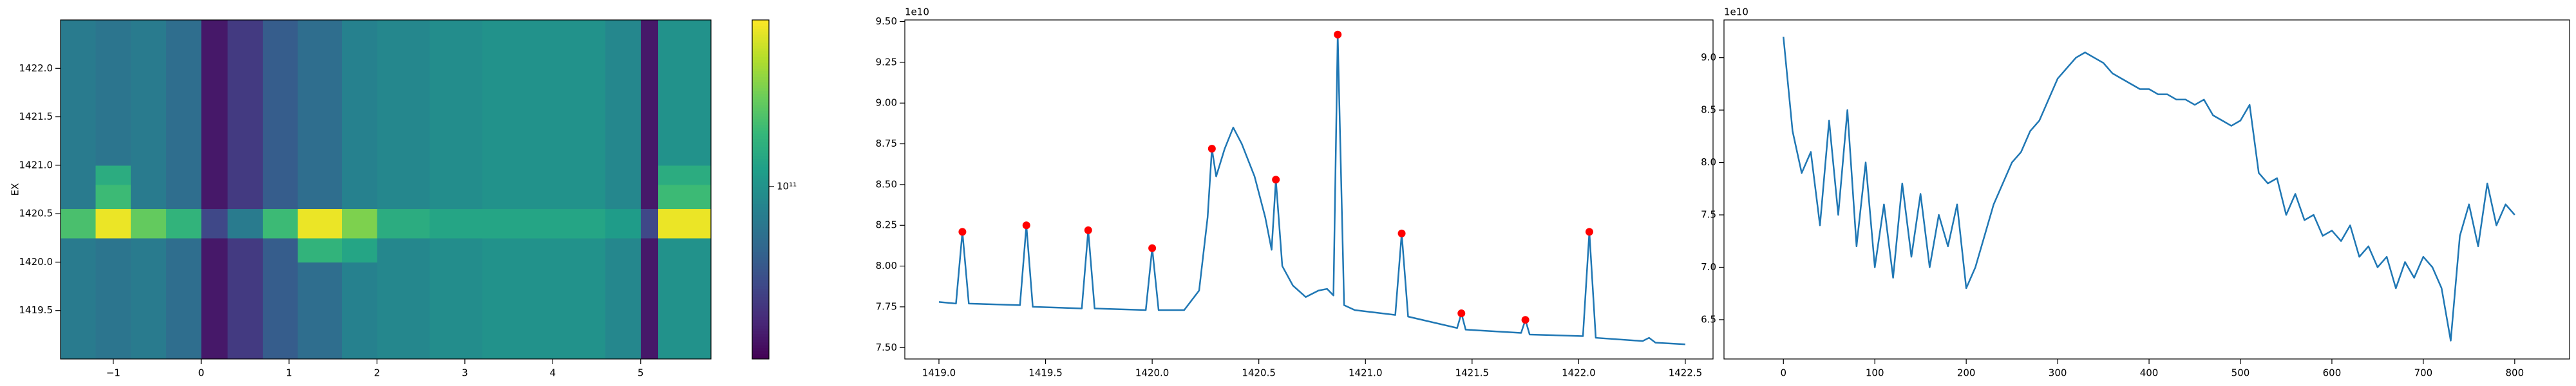 The image size is (2576, 386). Describe the element at coordinates (2058, 373) in the screenshot. I see `x-tick-label: 300` at that location.